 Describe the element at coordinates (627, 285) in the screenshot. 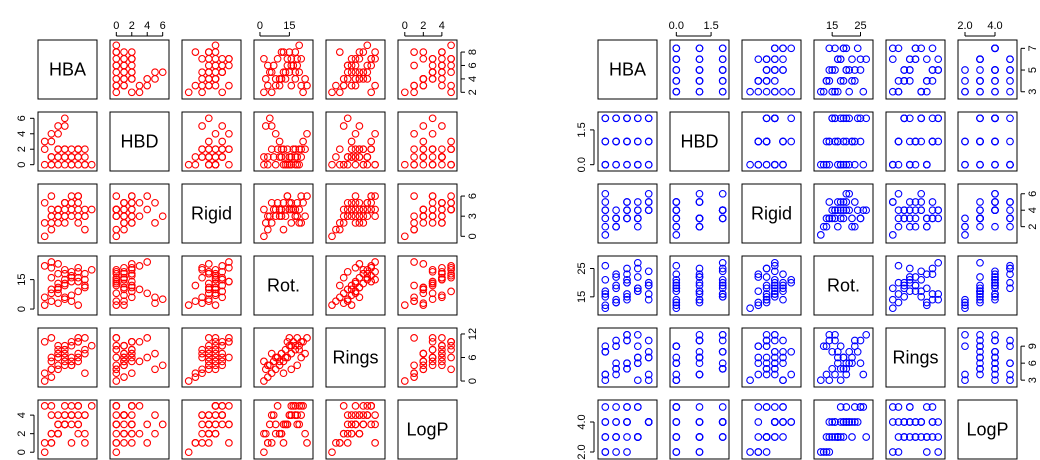

I see `panel-rot-vs-hba` at that location.